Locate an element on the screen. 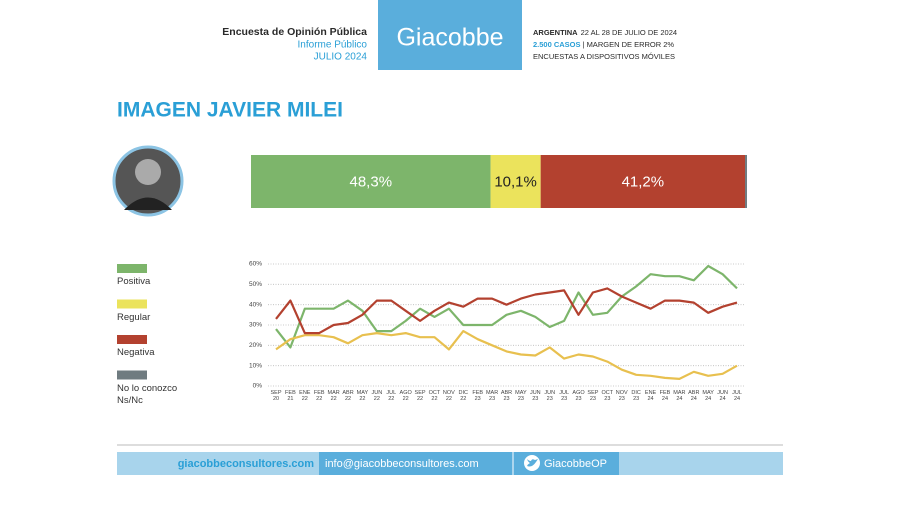  x-tick-label: MAR 23 is located at coordinates (492, 396).